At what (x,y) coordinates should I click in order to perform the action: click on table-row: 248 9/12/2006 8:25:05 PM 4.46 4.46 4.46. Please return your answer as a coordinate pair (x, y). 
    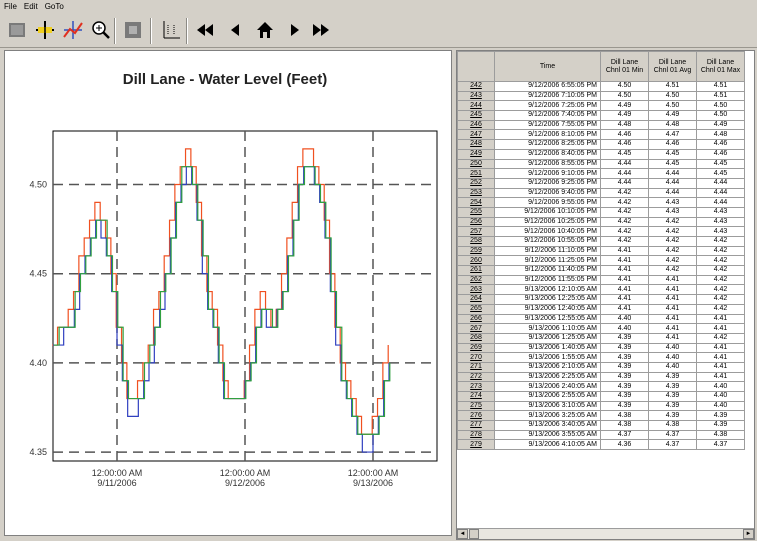
    Looking at the image, I should click on (601, 144).